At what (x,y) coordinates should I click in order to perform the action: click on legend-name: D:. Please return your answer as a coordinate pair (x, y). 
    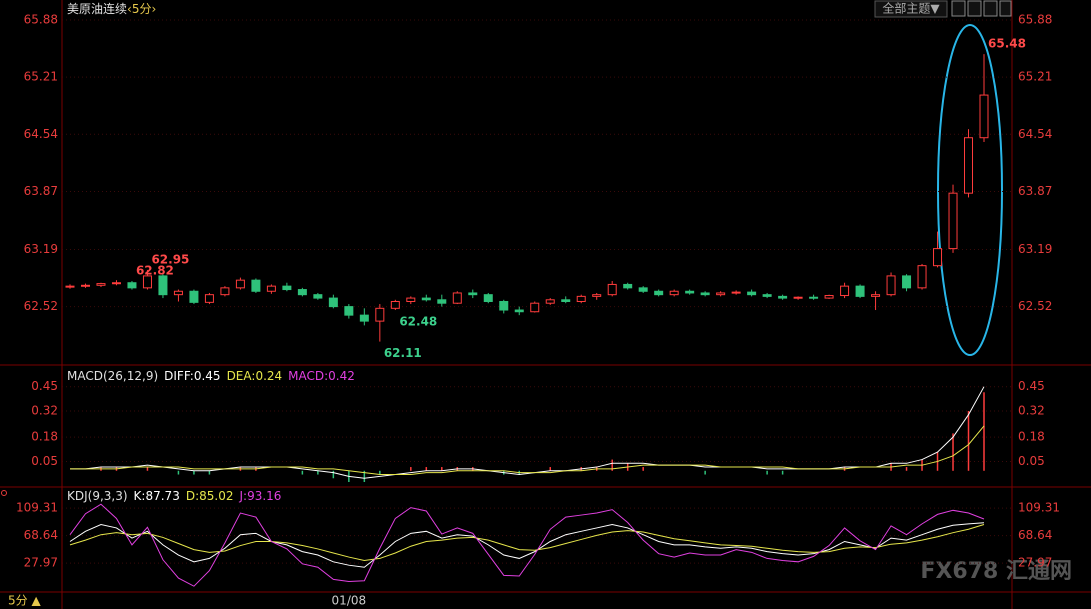
    Looking at the image, I should click on (192, 496).